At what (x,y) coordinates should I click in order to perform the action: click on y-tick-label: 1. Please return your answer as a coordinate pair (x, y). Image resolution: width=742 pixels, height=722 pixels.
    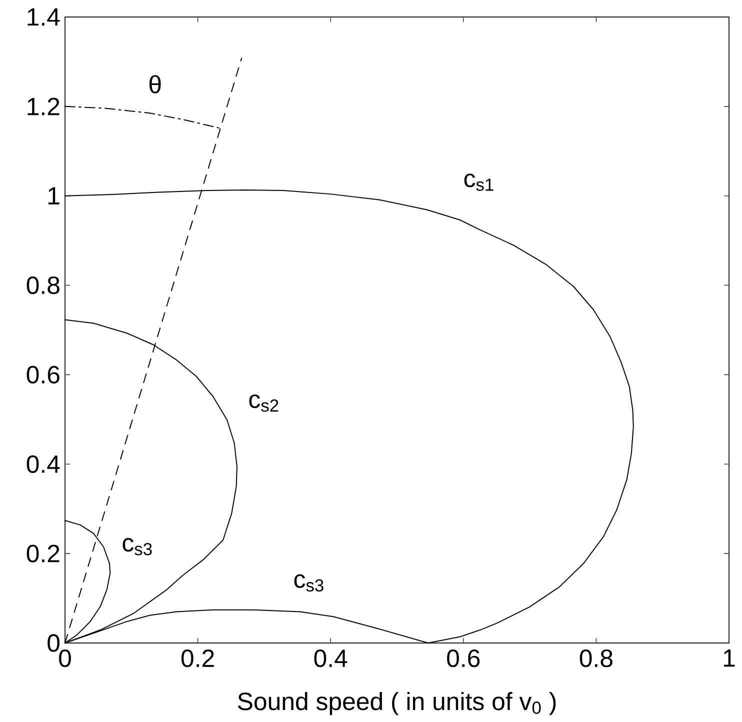
    Looking at the image, I should click on (54, 195).